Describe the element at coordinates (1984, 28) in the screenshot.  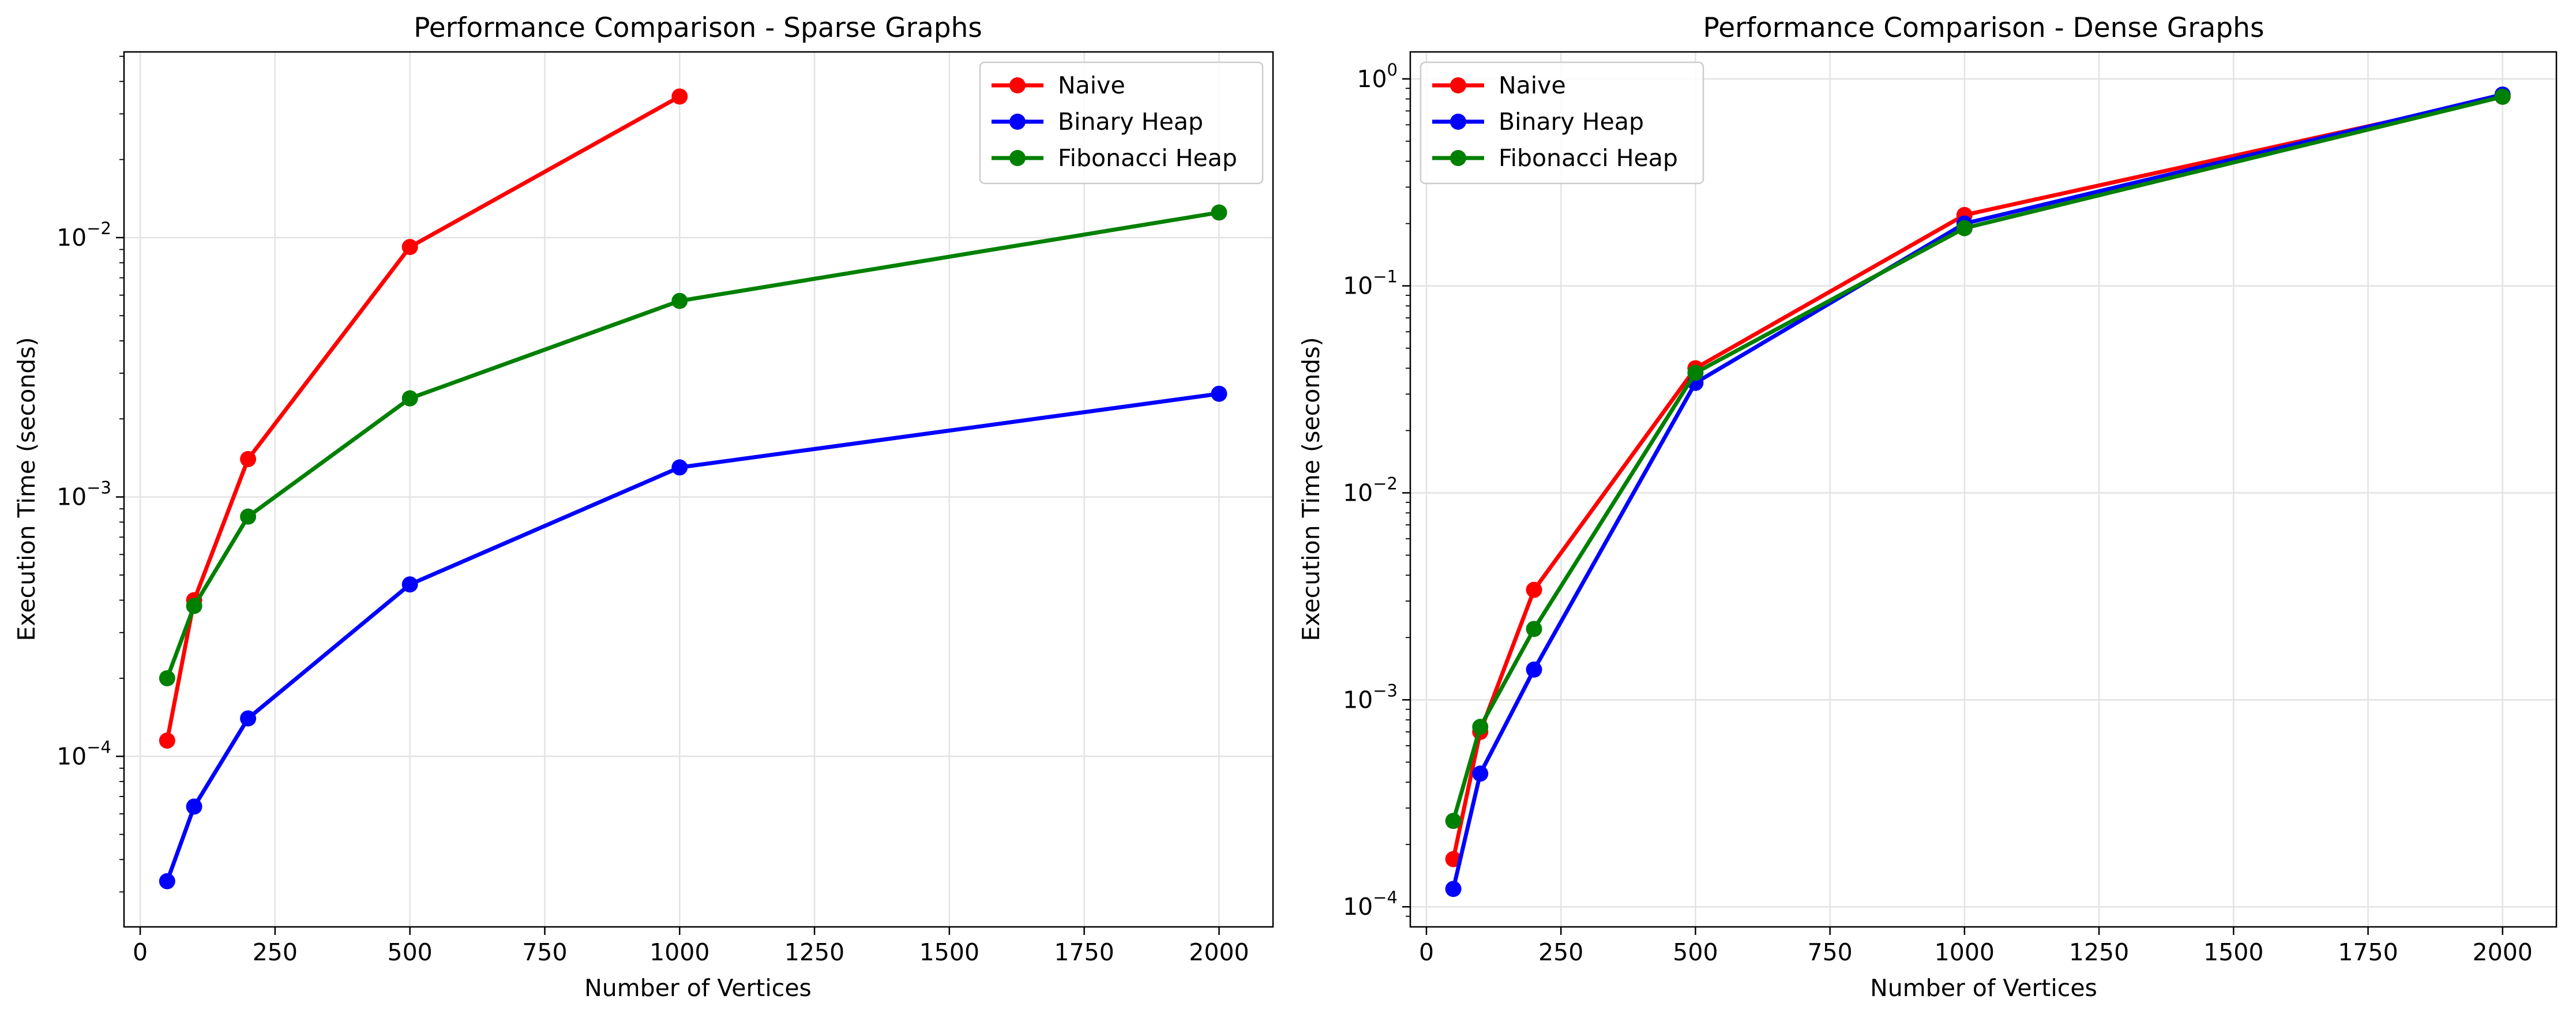
I see `chart-title: Performance Comparison - Dense Graphs` at that location.